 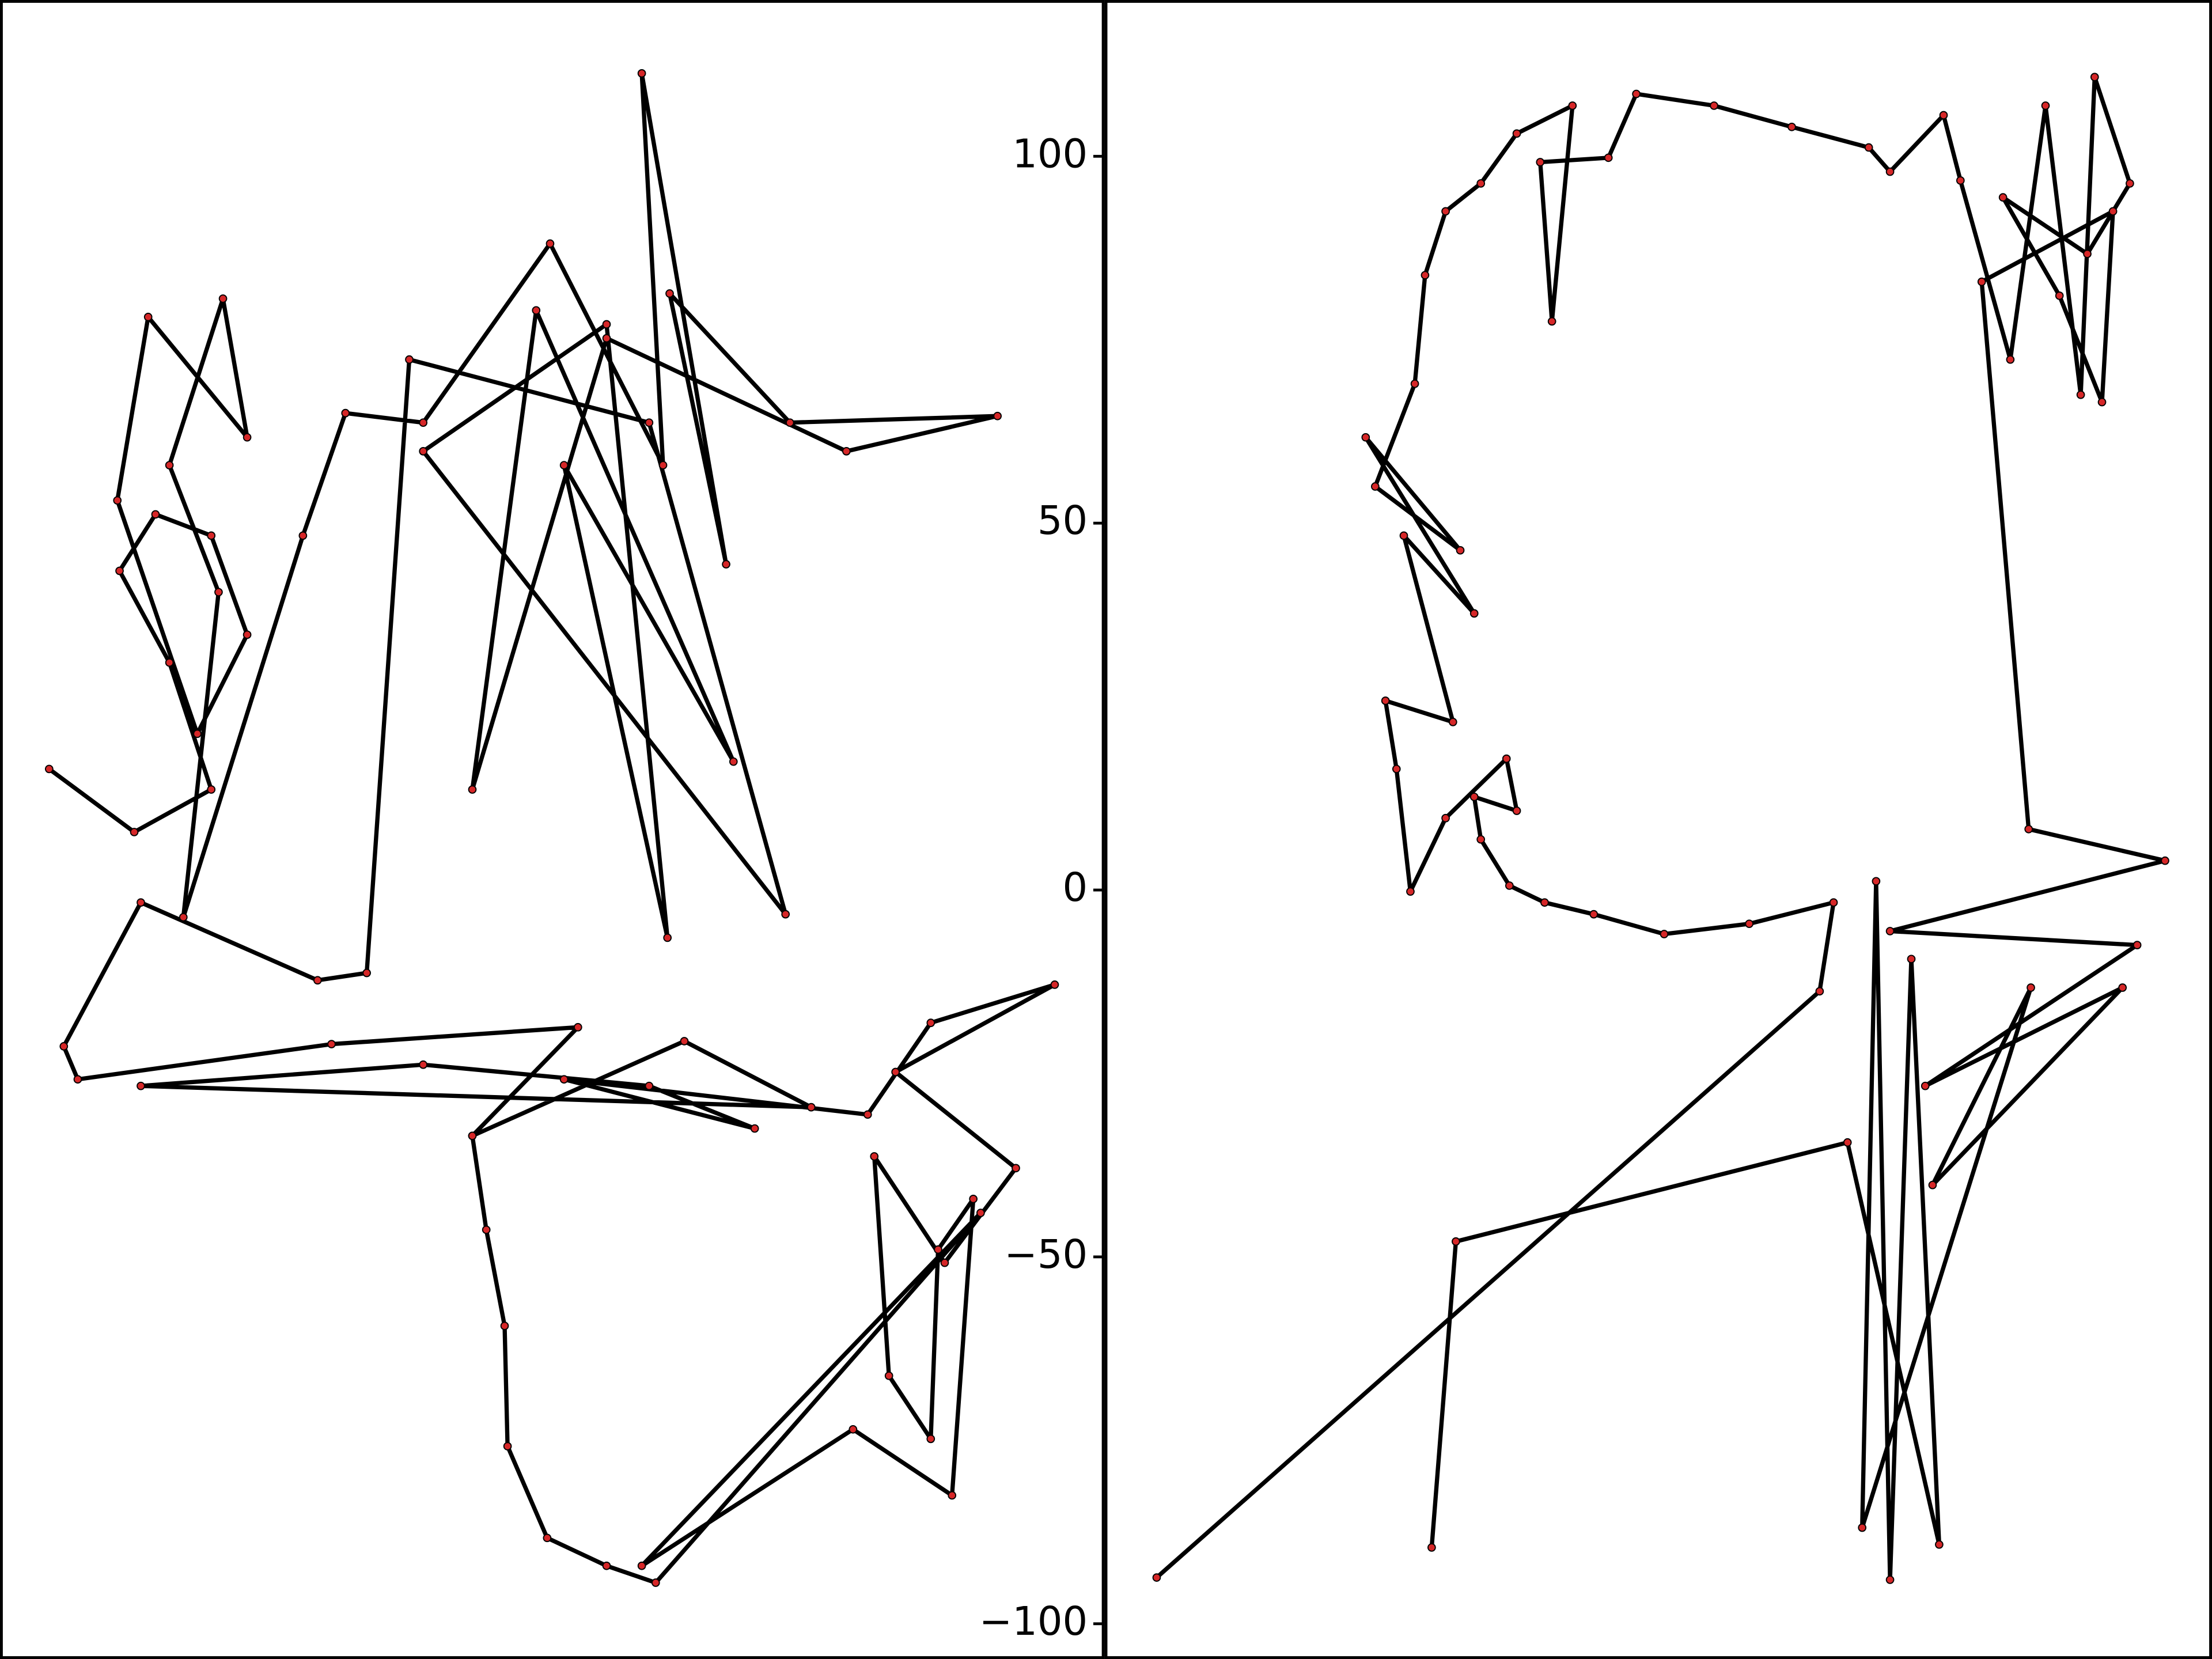 I want to click on y-tick-label: −100, so click(x=1033, y=1622).